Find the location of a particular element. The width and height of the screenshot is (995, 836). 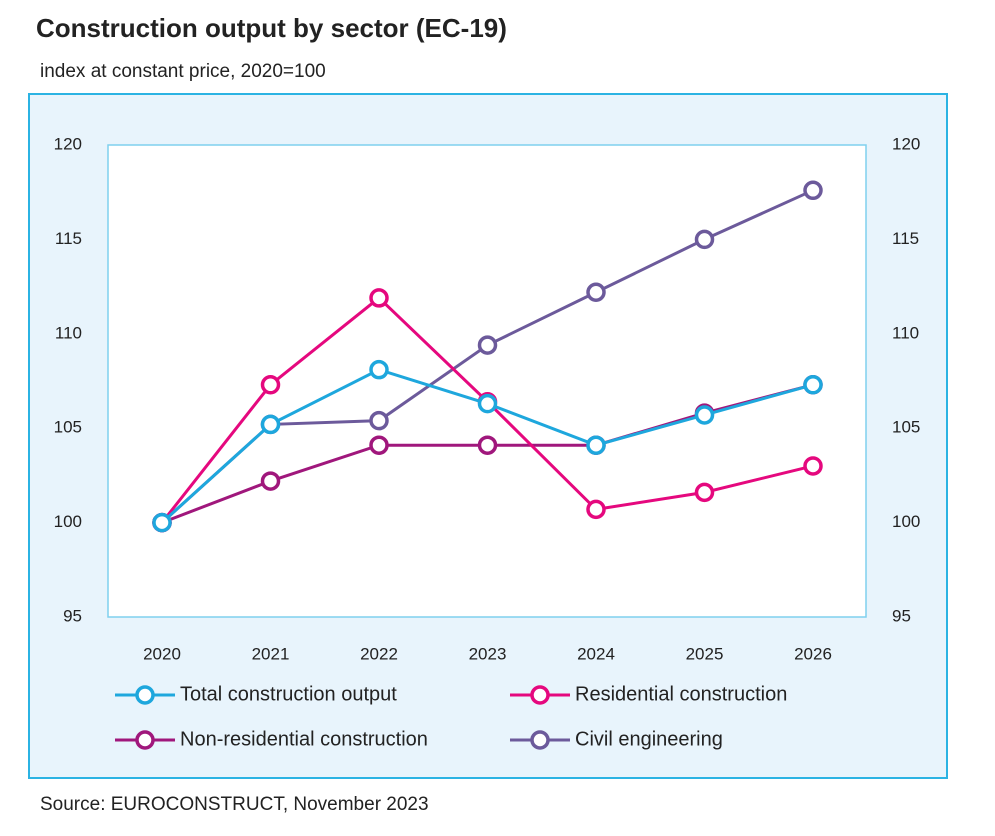

y-tick-label: 100 is located at coordinates (68, 521).